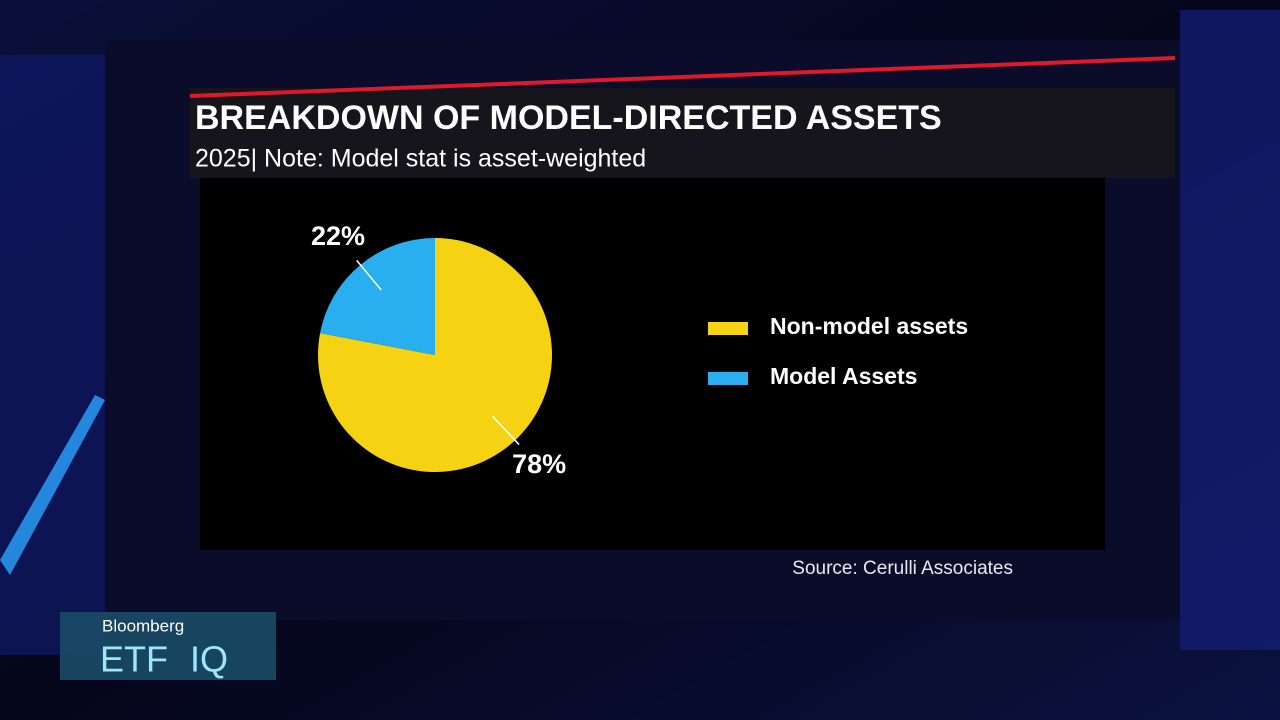 This screenshot has height=720, width=1280. I want to click on data-label: 78%, so click(539, 464).